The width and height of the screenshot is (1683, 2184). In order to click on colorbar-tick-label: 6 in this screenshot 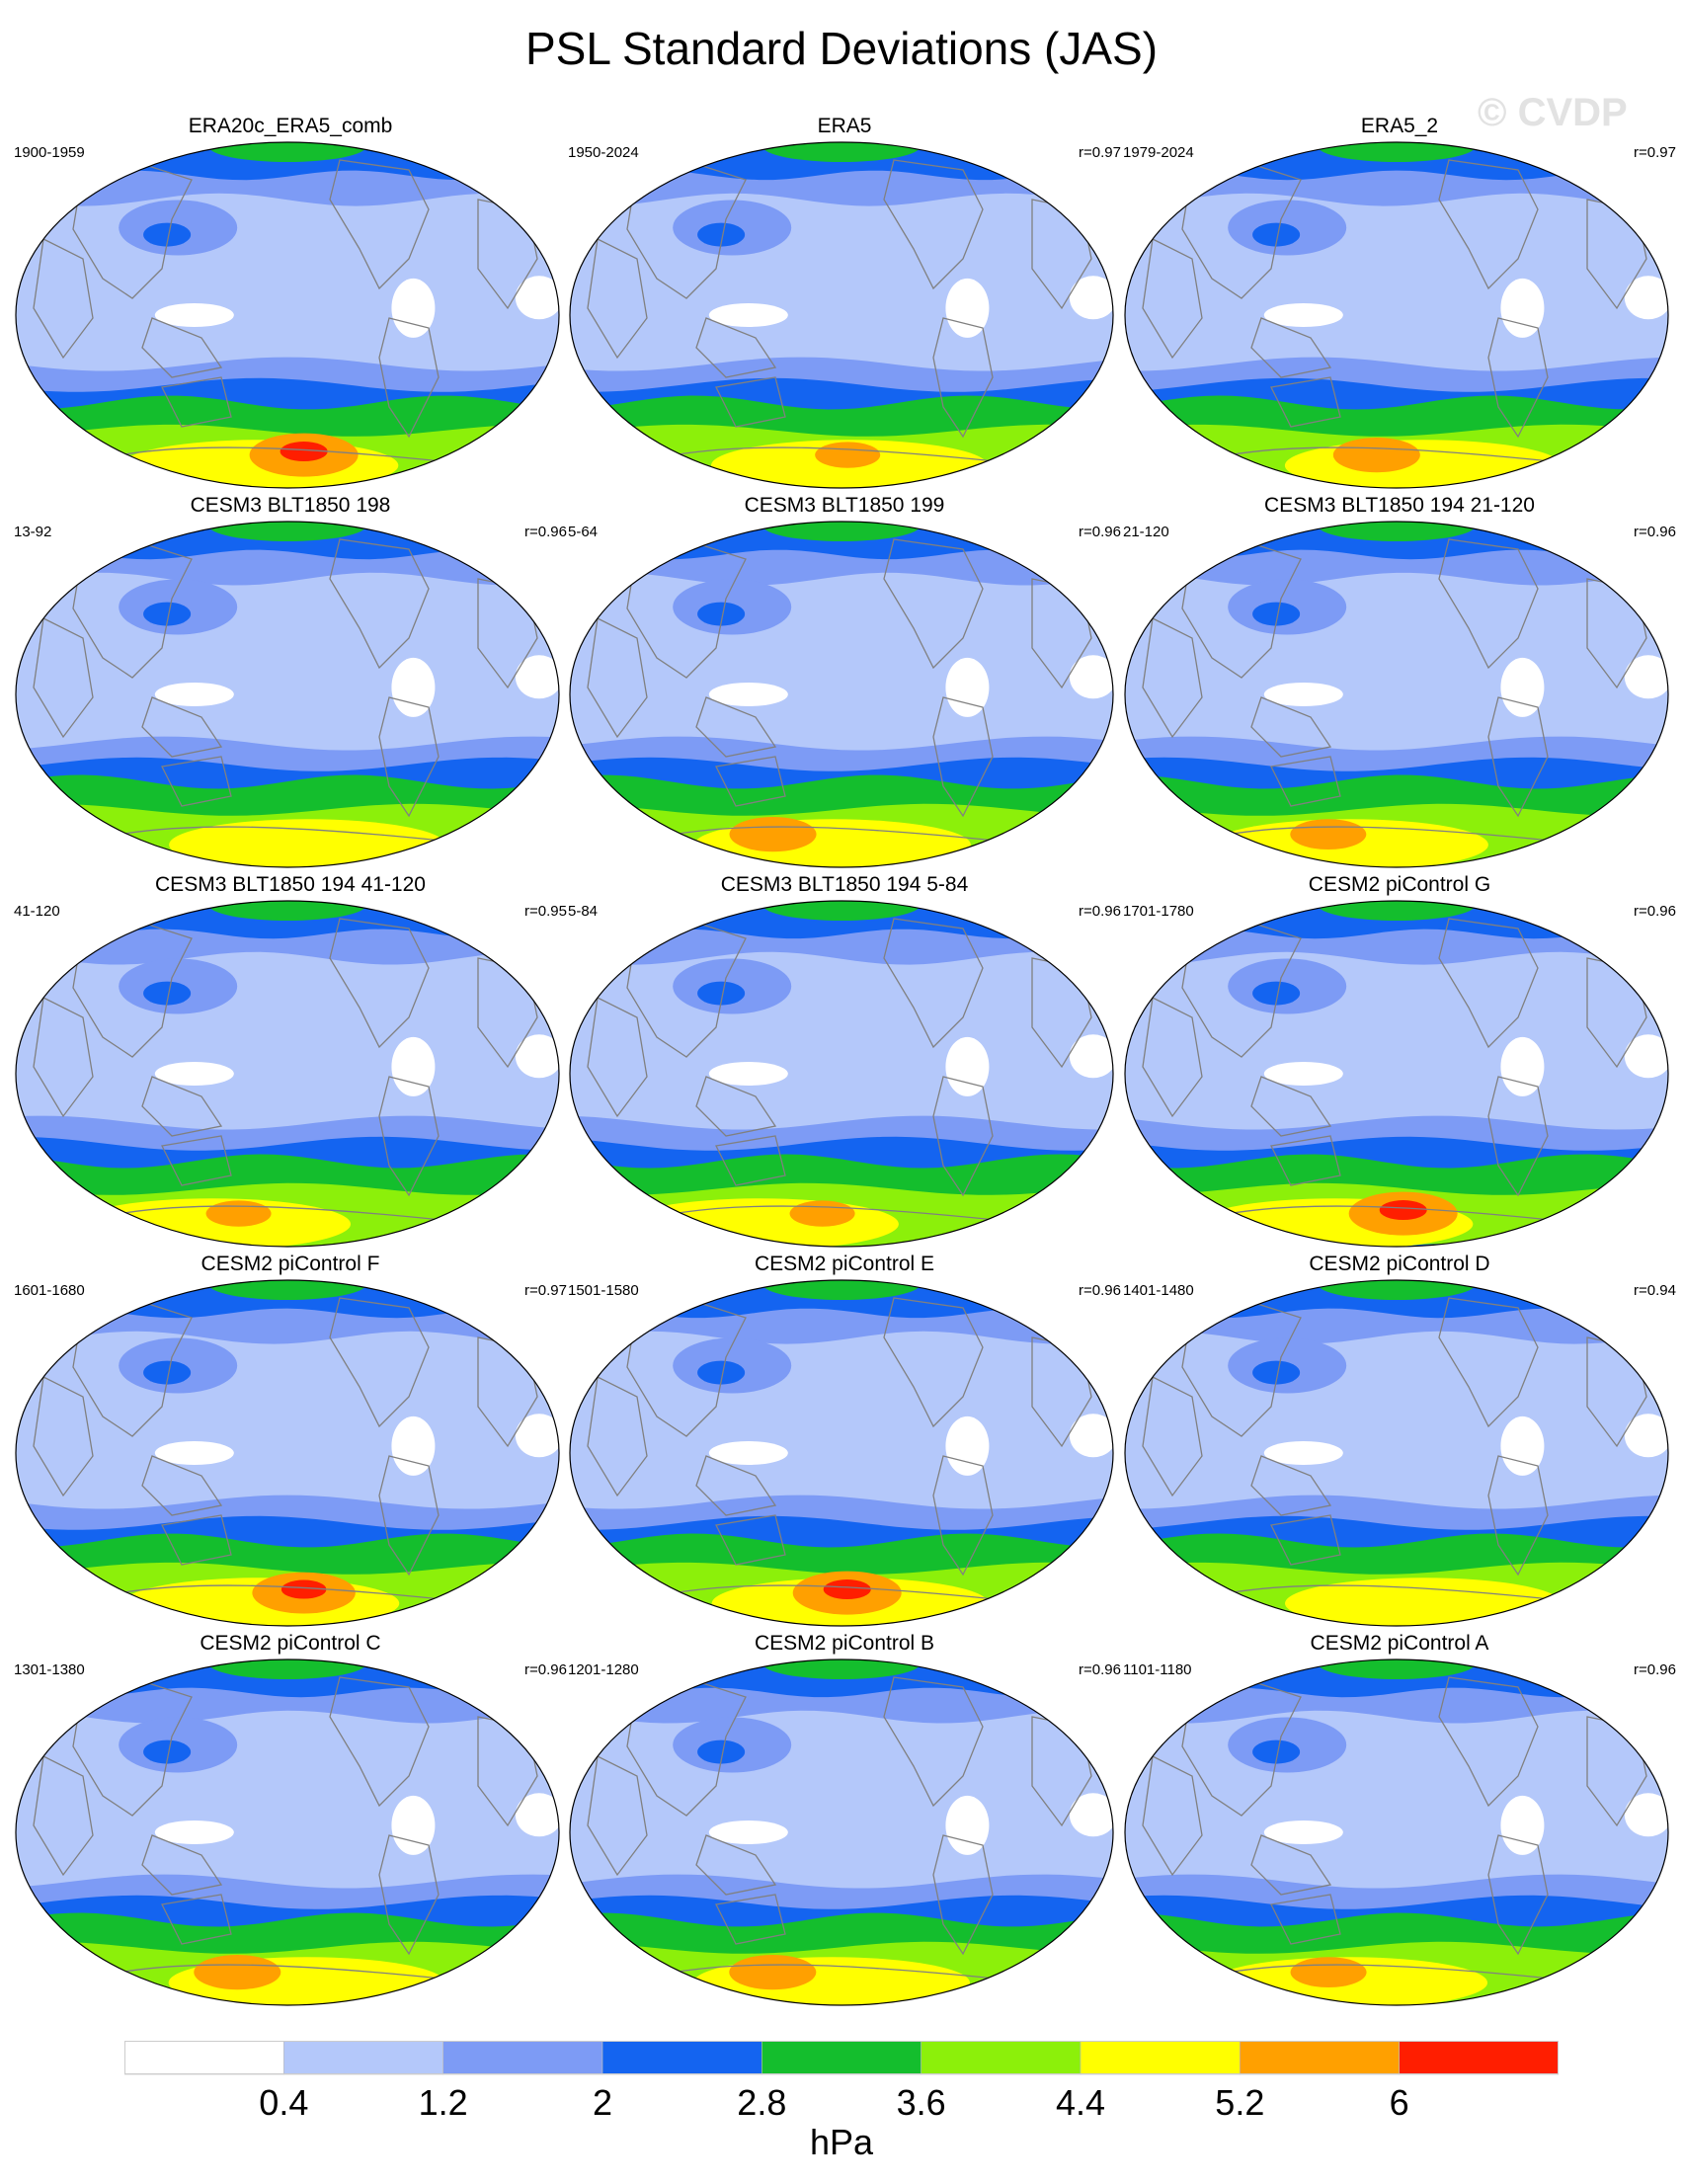, I will do `click(1399, 2102)`.